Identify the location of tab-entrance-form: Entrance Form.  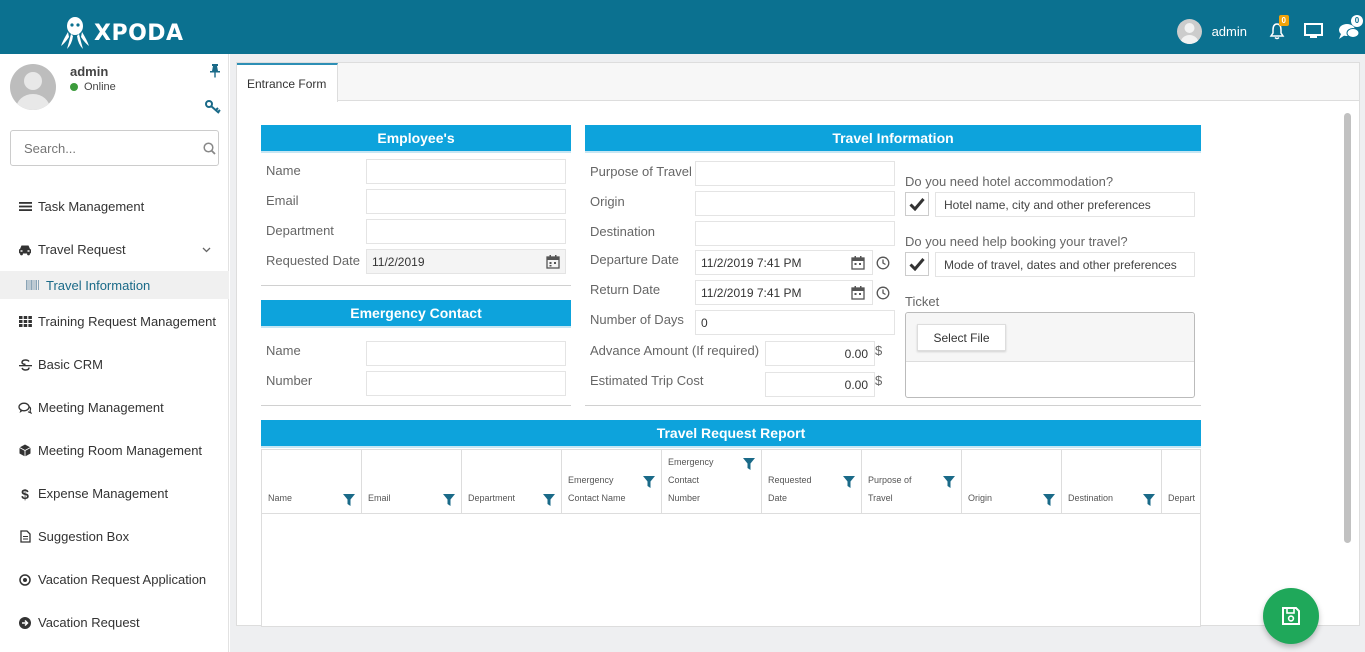
(287, 82).